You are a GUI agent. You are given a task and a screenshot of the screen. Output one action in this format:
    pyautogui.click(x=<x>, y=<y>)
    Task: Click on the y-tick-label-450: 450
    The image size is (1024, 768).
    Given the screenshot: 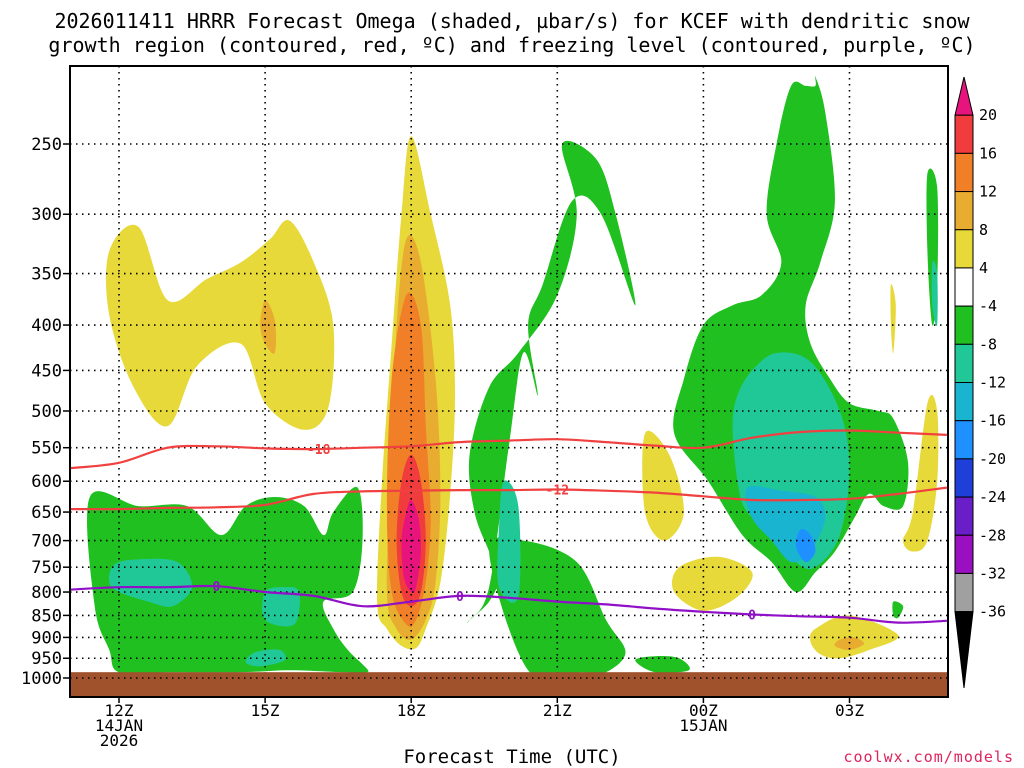 What is the action you would take?
    pyautogui.click(x=46, y=371)
    